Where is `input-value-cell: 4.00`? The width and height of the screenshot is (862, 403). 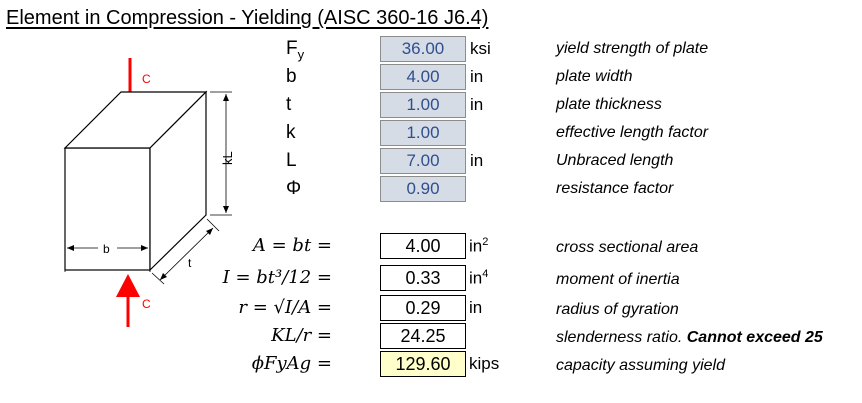
input-value-cell: 4.00 is located at coordinates (423, 77).